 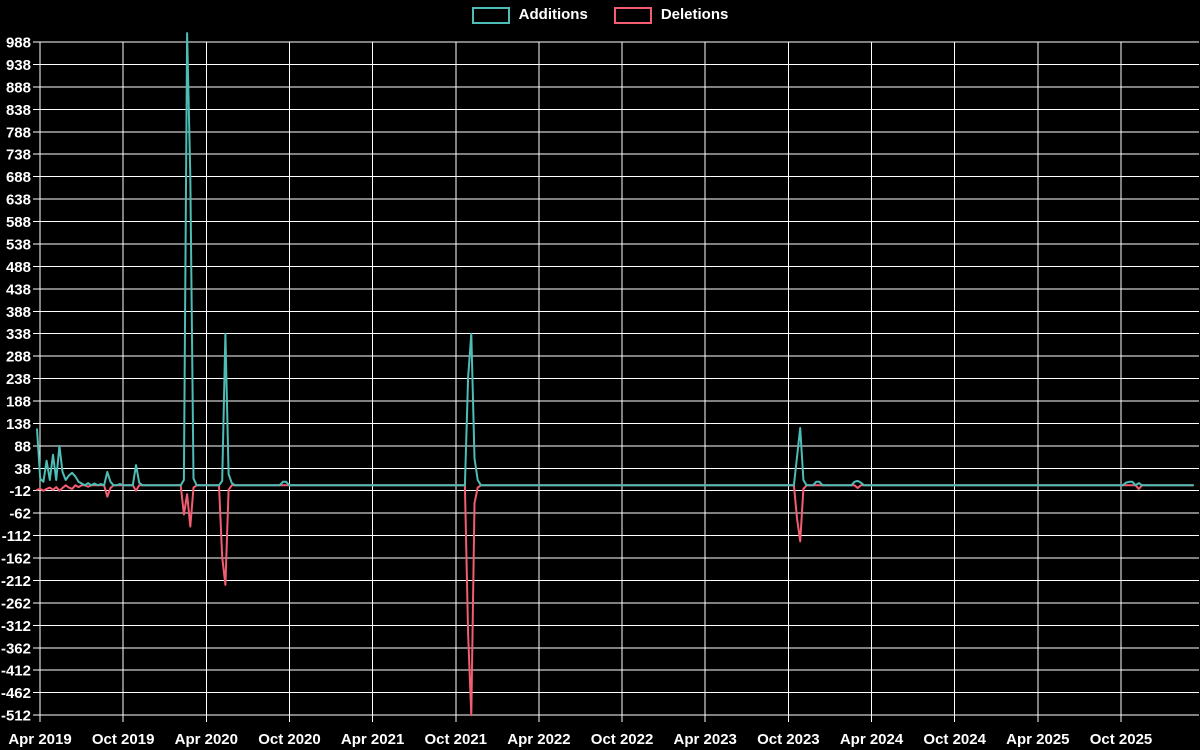 I want to click on y-tick-label: 688, so click(x=18, y=177).